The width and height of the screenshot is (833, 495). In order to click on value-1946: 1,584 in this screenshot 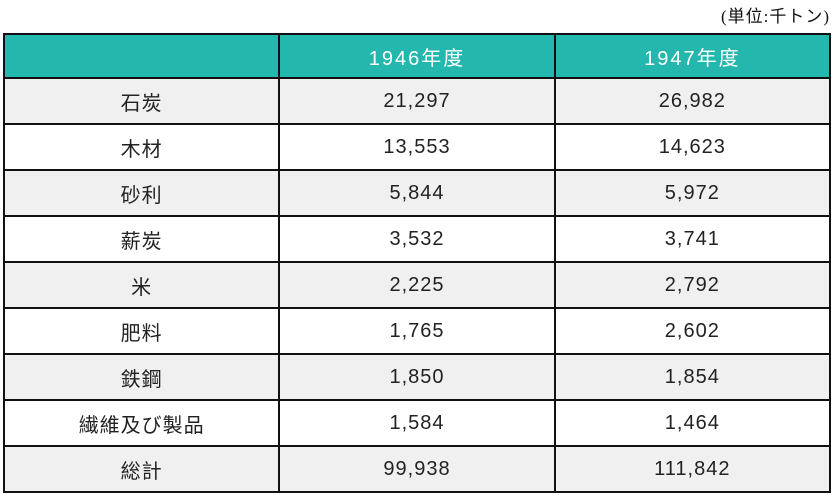, I will do `click(417, 423)`.